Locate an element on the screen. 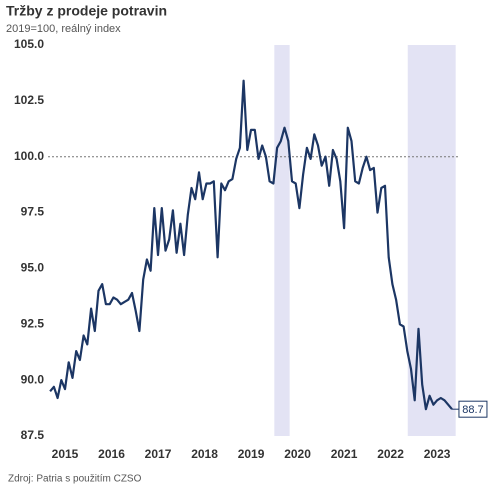 Image resolution: width=500 pixels, height=492 pixels. y-tick-label: 90.0 is located at coordinates (33, 379).